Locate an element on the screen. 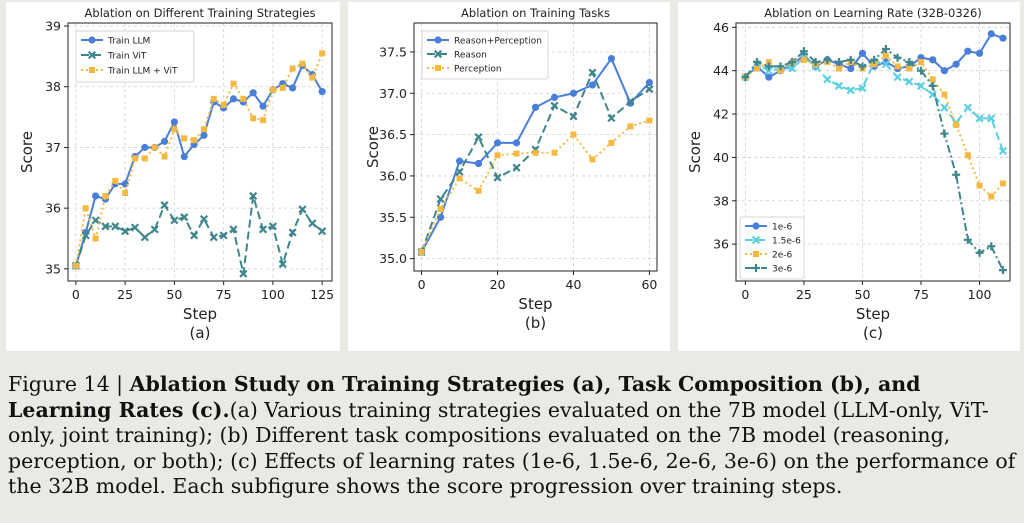 This screenshot has height=523, width=1024. x-tick-label: 40 is located at coordinates (574, 284).